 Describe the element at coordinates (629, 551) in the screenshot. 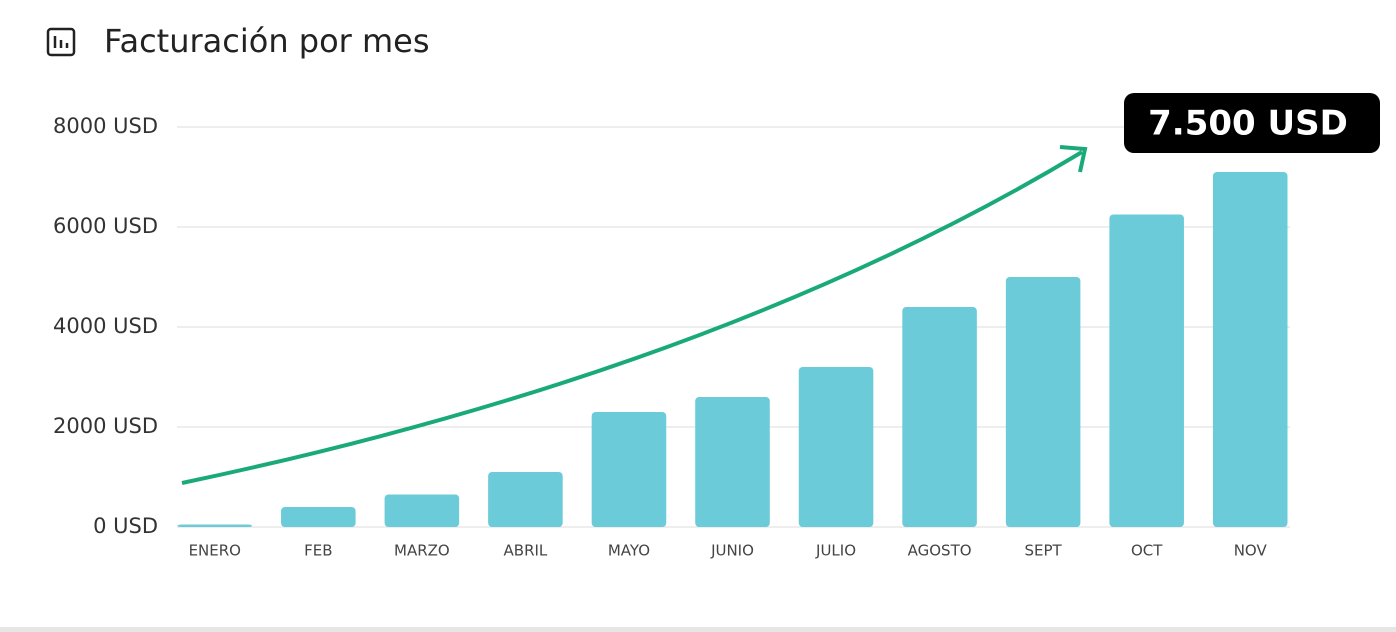

I see `x-tick-label: MAYO` at that location.